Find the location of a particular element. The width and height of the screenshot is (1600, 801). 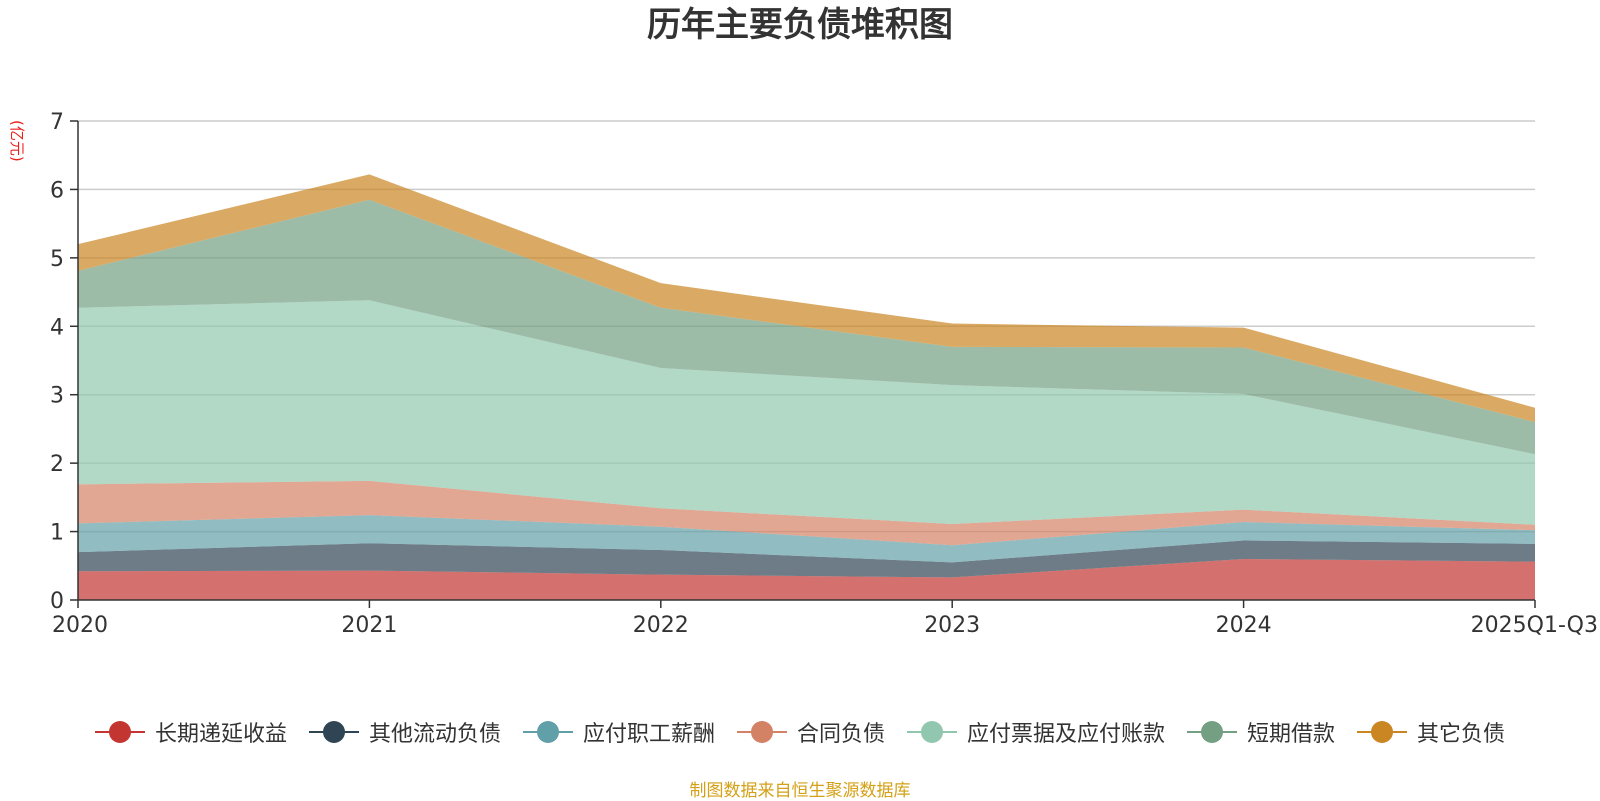

y-tick-label: 2 is located at coordinates (57, 464).